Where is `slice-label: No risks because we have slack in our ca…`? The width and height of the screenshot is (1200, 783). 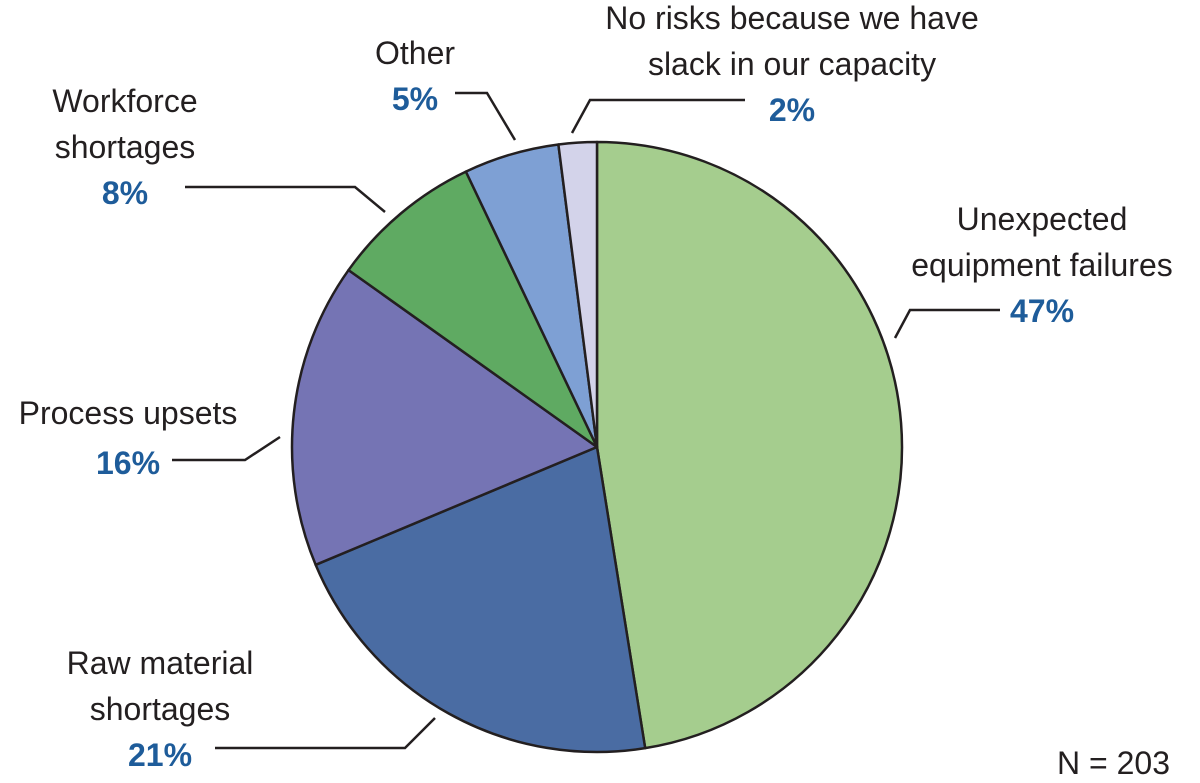 slice-label: No risks because we have slack in our ca… is located at coordinates (792, 66).